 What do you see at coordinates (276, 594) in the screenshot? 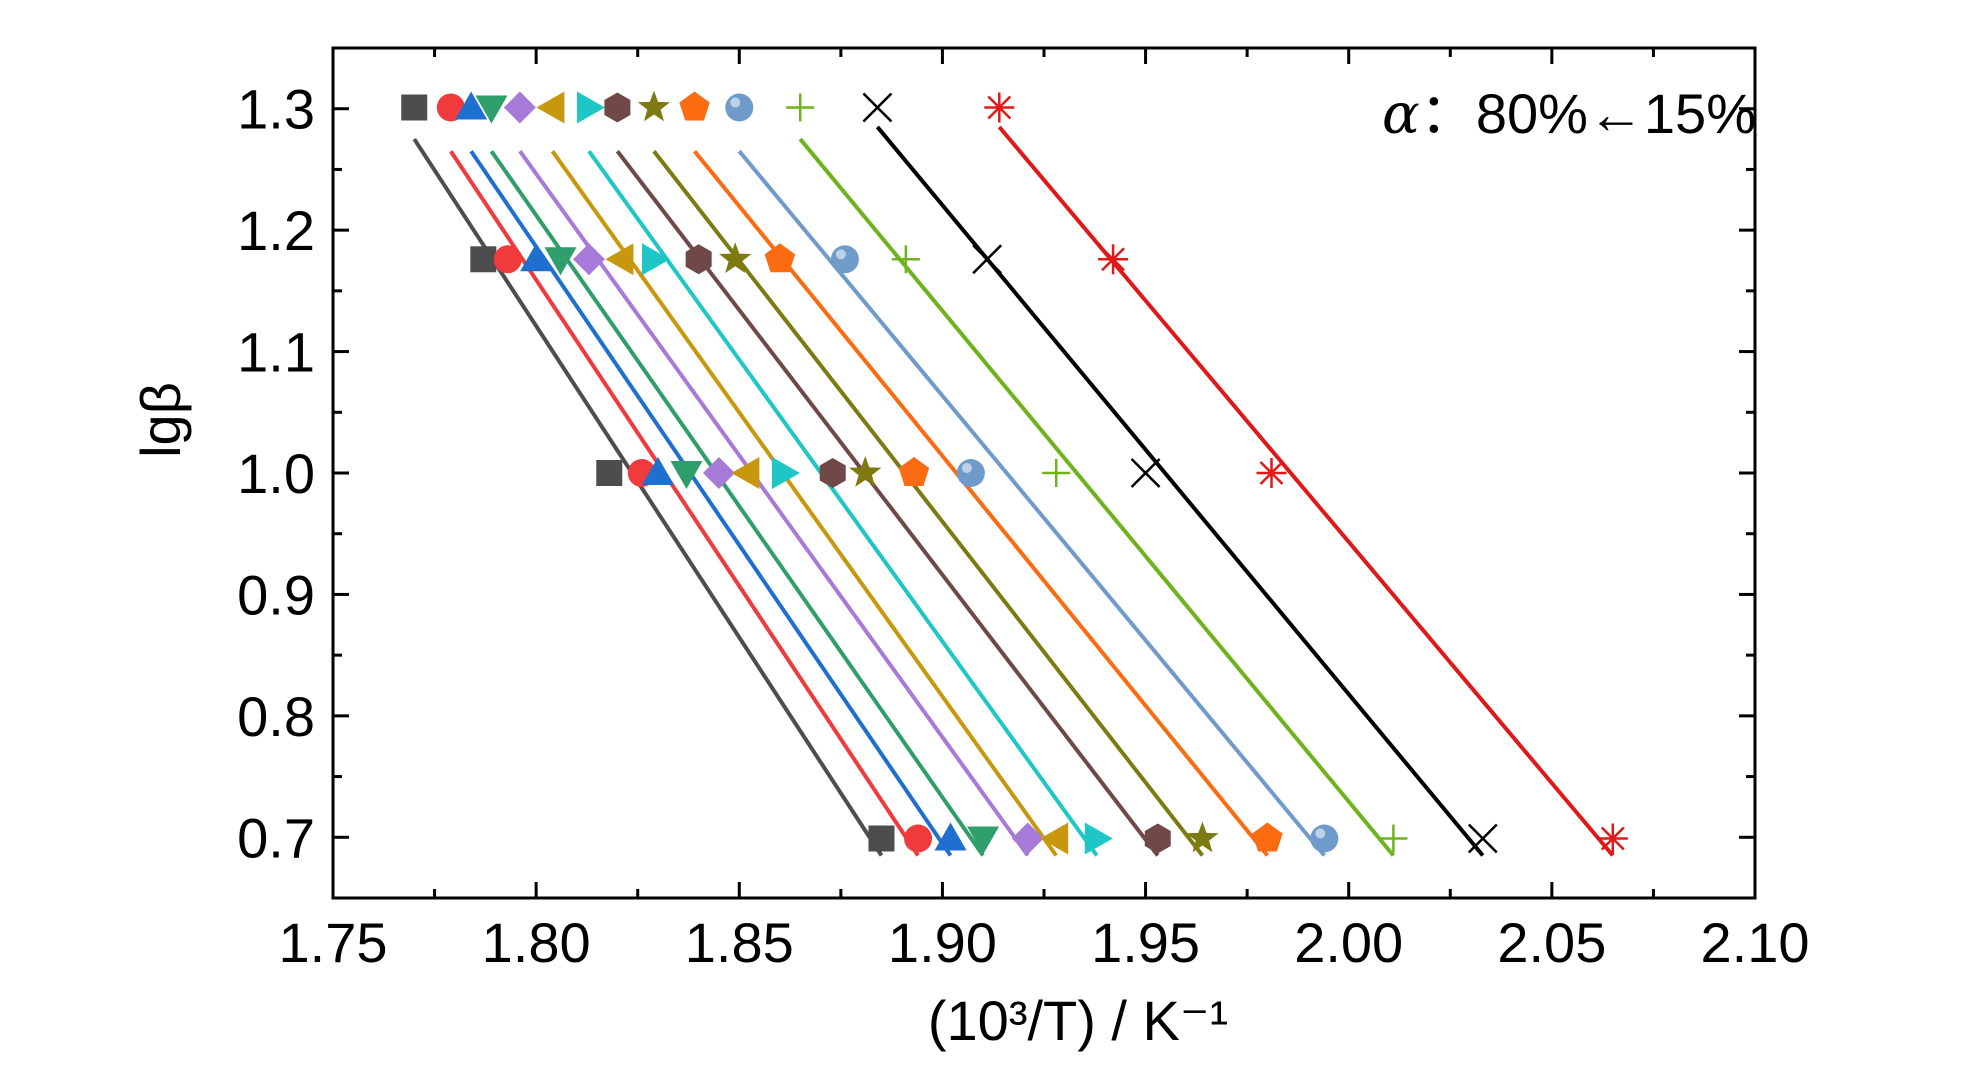
I see `y-tick-label: 0.9` at bounding box center [276, 594].